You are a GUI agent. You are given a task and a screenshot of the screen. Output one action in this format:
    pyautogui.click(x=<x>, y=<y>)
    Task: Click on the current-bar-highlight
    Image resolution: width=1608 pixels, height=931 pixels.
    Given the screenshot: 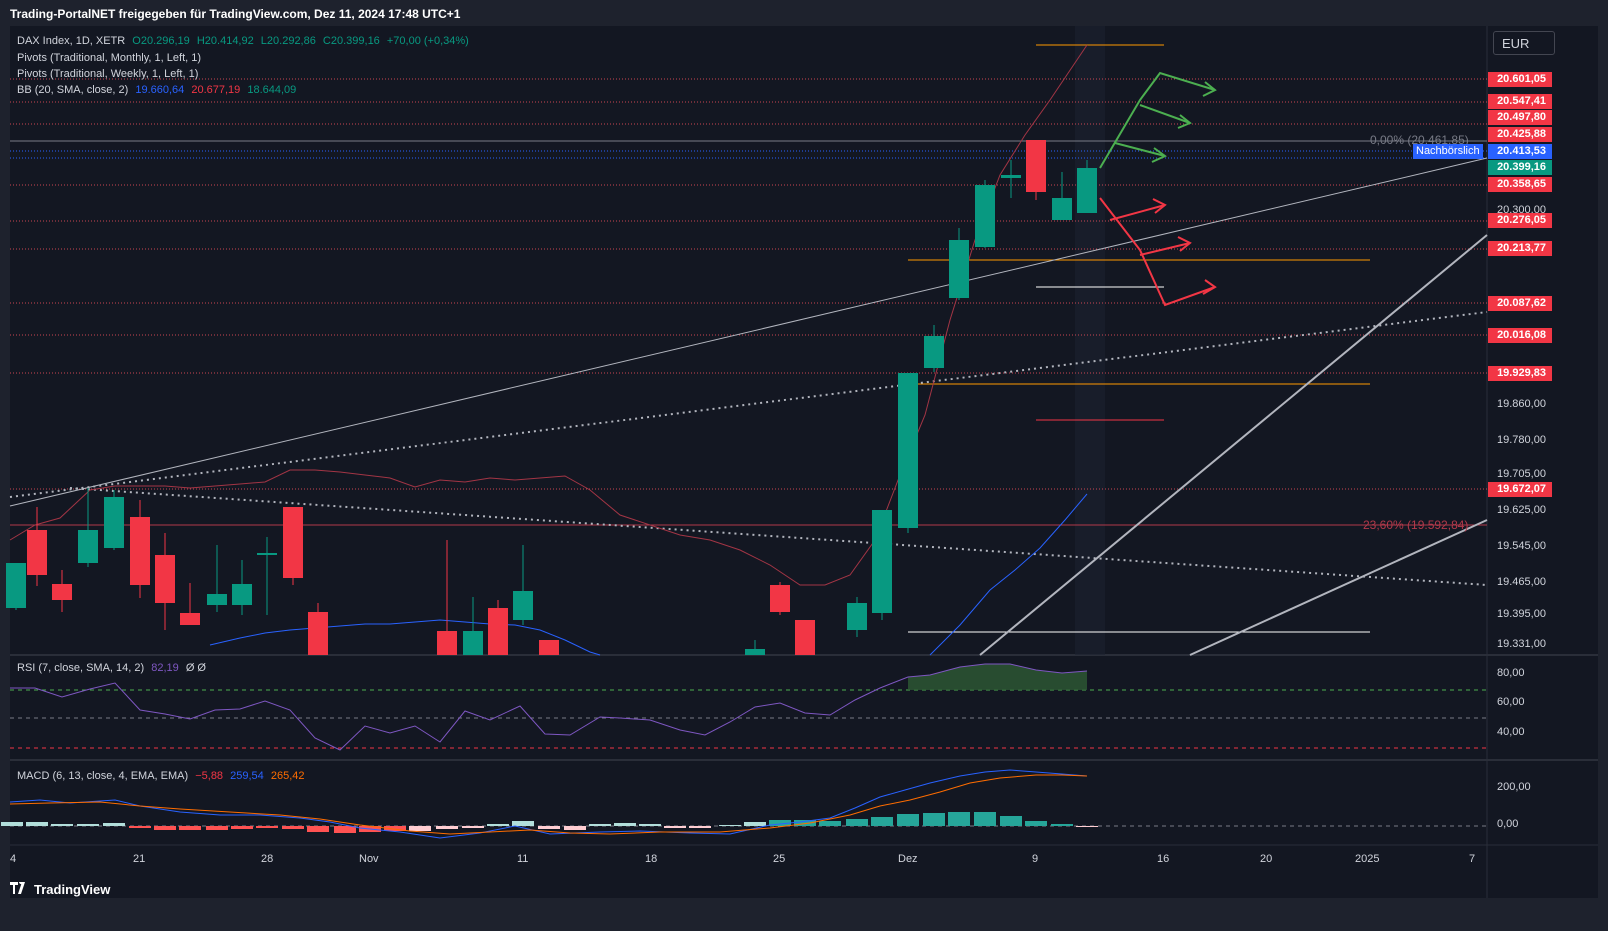 What is the action you would take?
    pyautogui.click(x=1090, y=340)
    